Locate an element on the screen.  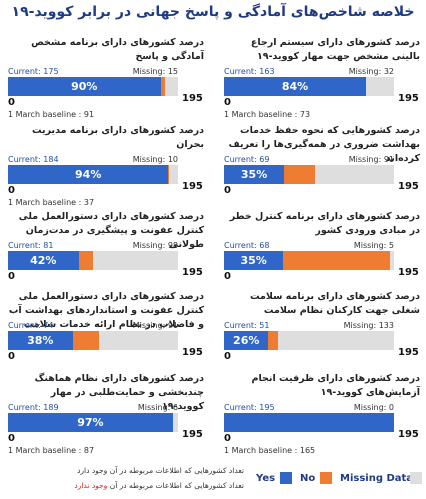
current-value: 74 is located at coordinates (48, 325).